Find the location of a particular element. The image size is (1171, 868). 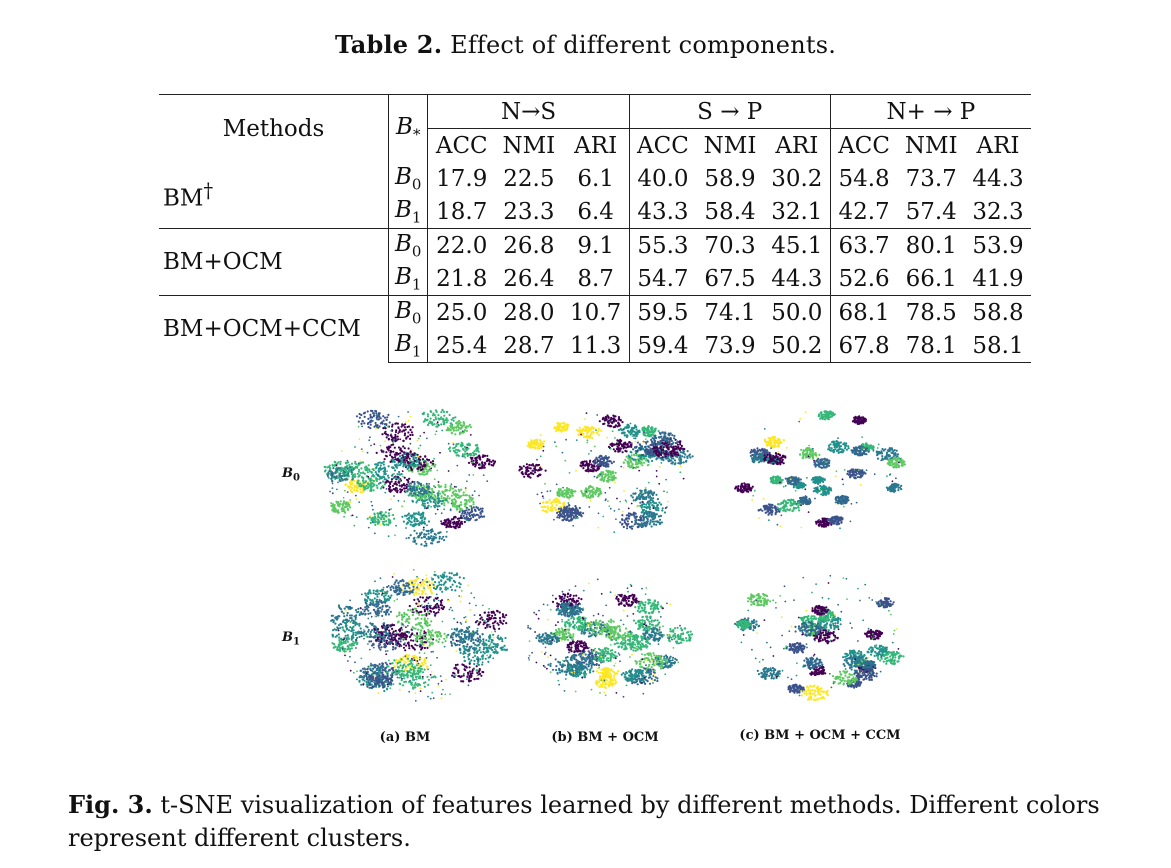

value-cell: 52.6 is located at coordinates (863, 279).